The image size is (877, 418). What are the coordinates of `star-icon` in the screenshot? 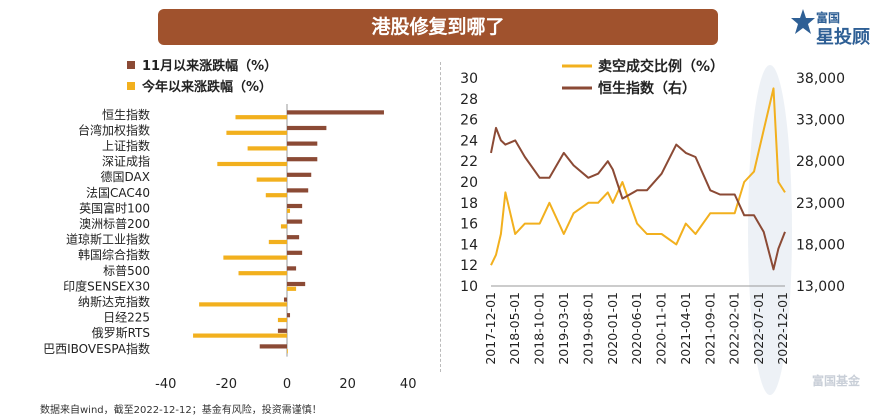 It's located at (803, 21).